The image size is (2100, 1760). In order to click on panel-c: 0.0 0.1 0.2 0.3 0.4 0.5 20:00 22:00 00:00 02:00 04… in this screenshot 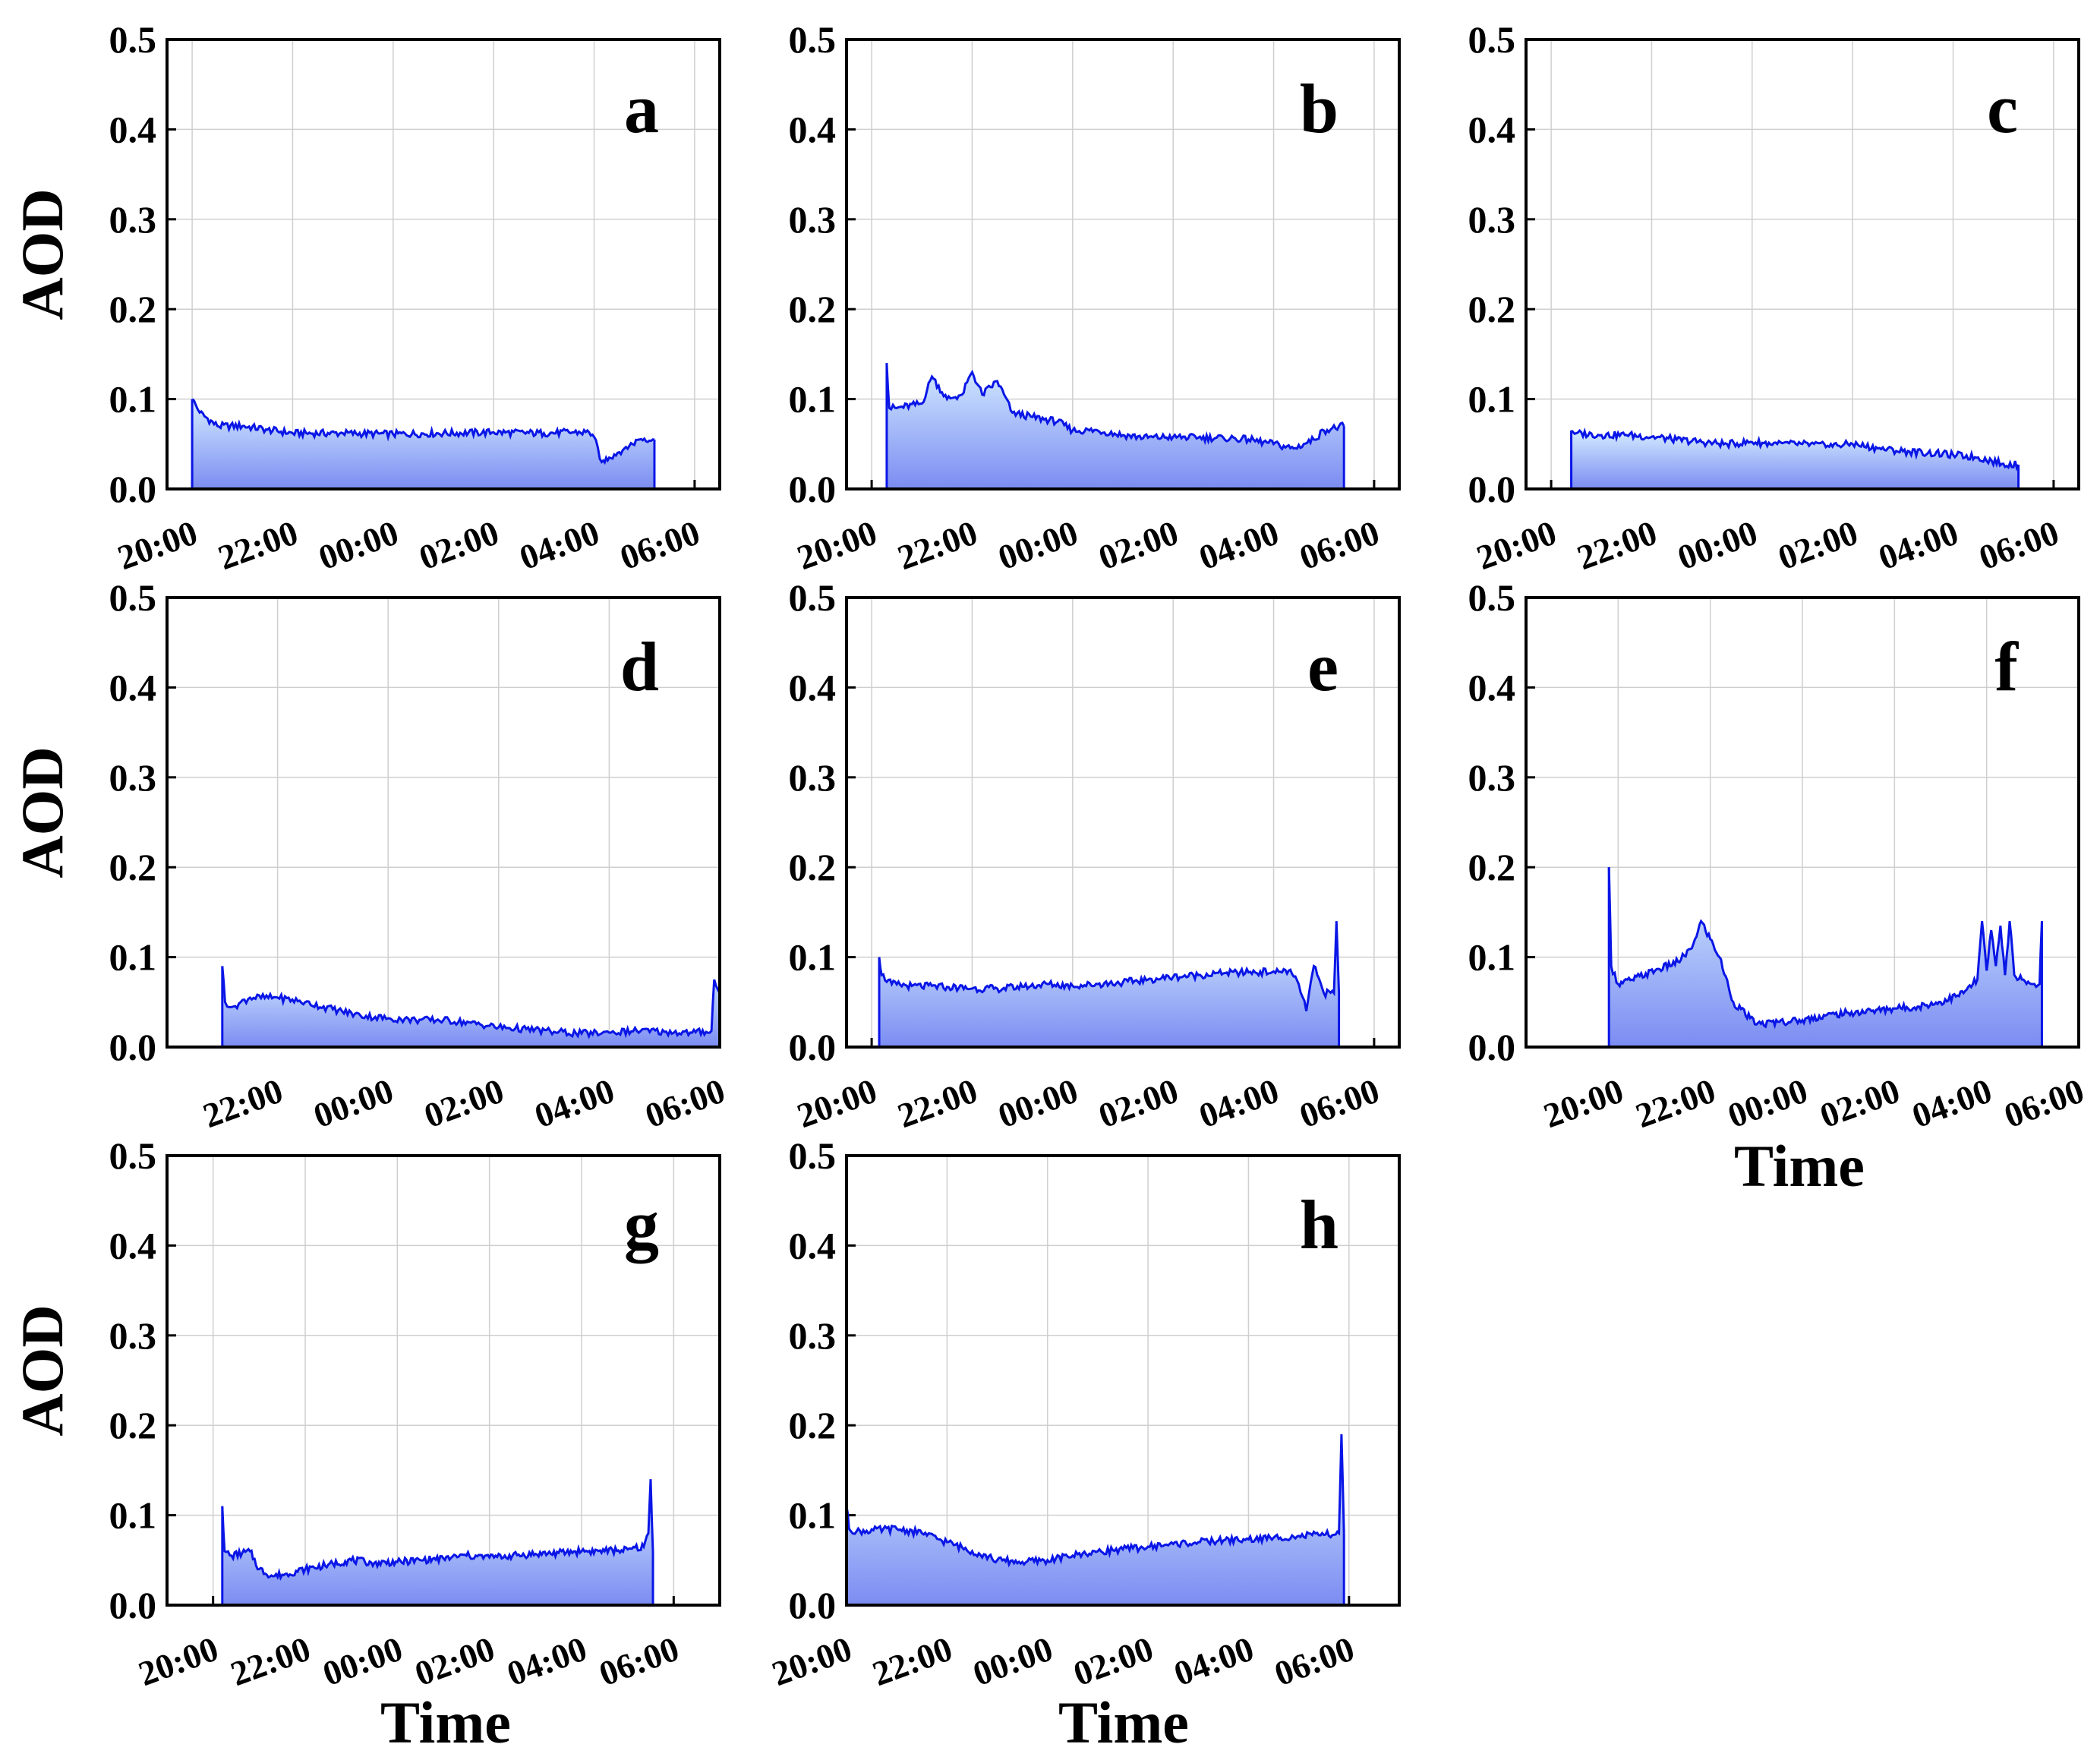, I will do `click(1774, 297)`.